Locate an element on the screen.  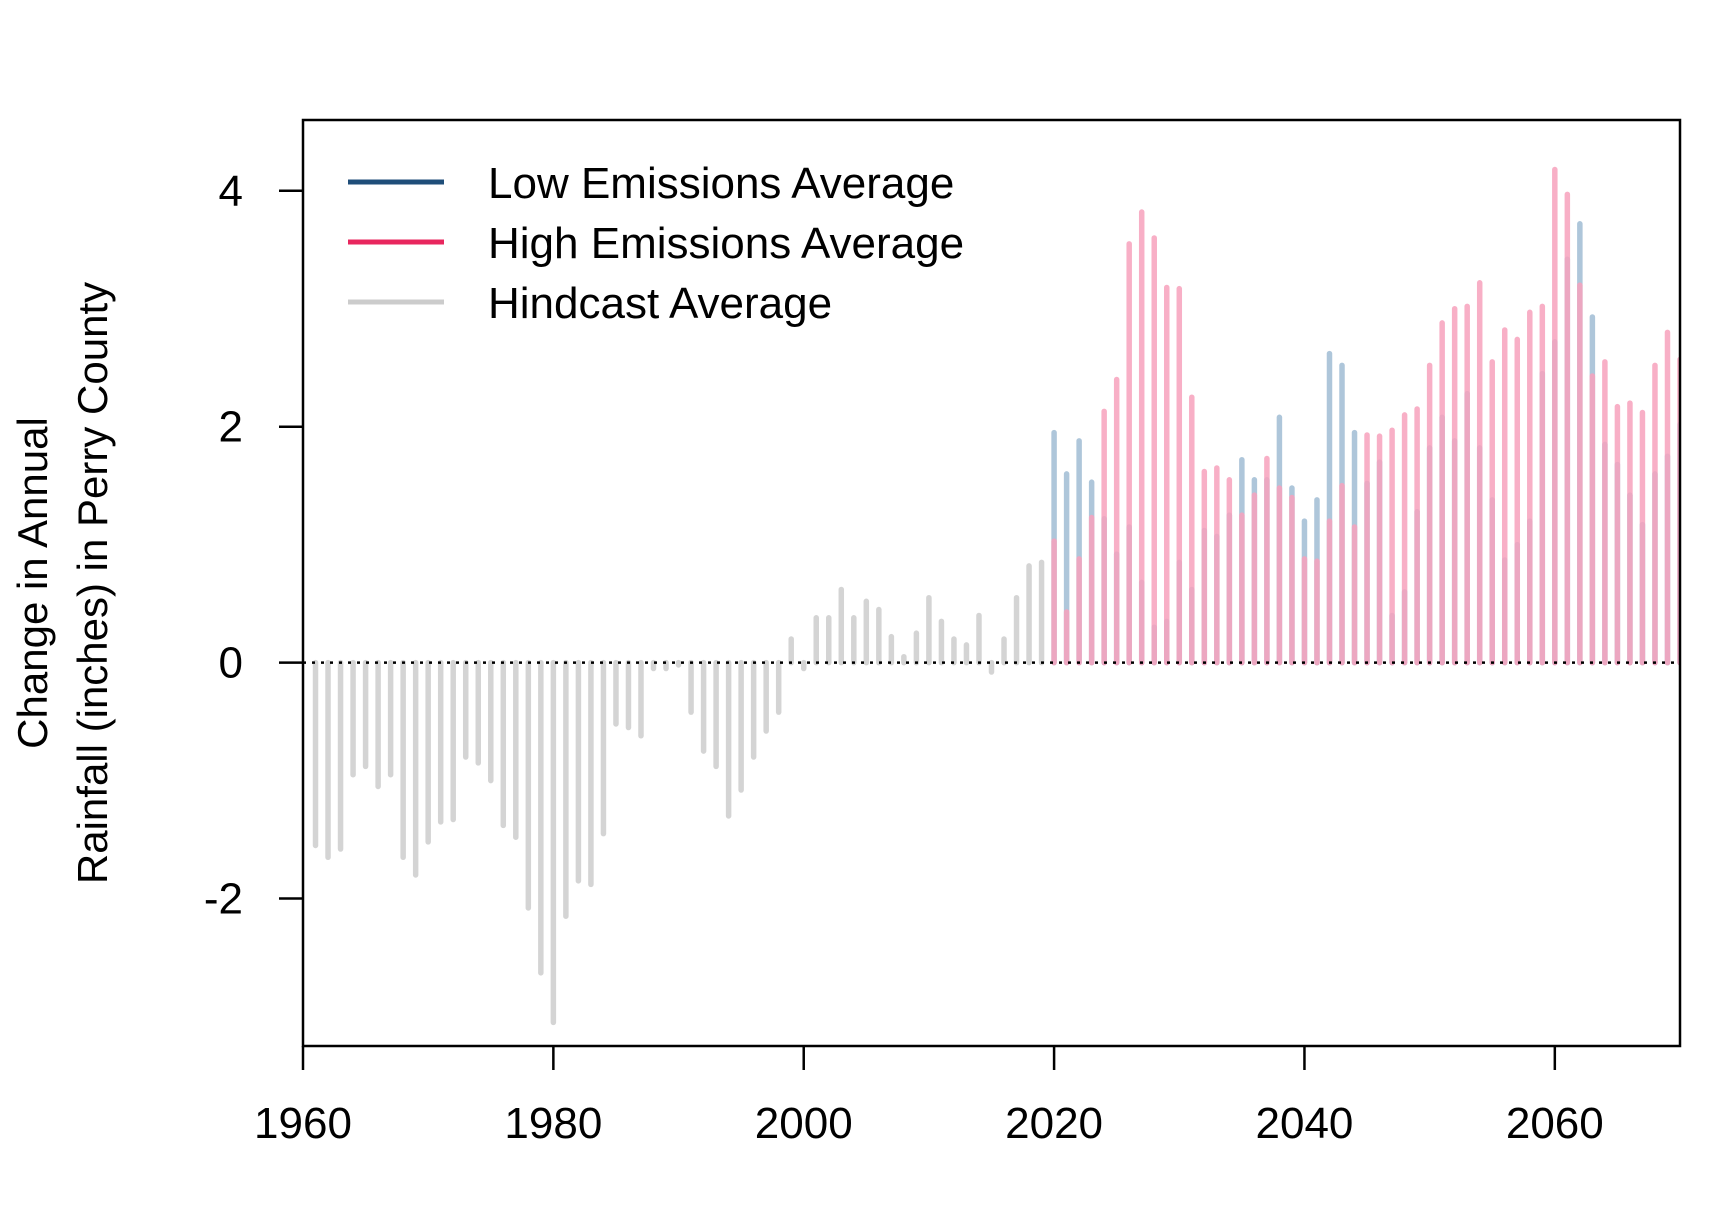
x-tick-label-2000: 2000 is located at coordinates (804, 1123).